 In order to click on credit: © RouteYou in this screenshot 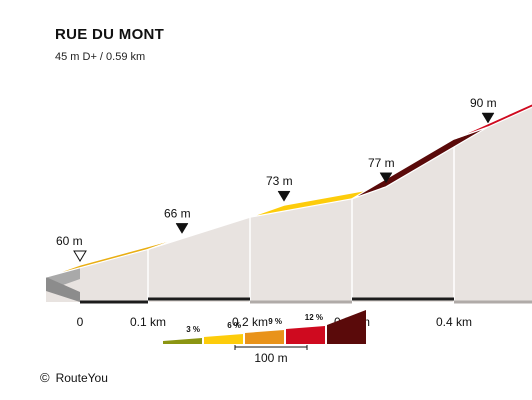, I will do `click(74, 377)`.